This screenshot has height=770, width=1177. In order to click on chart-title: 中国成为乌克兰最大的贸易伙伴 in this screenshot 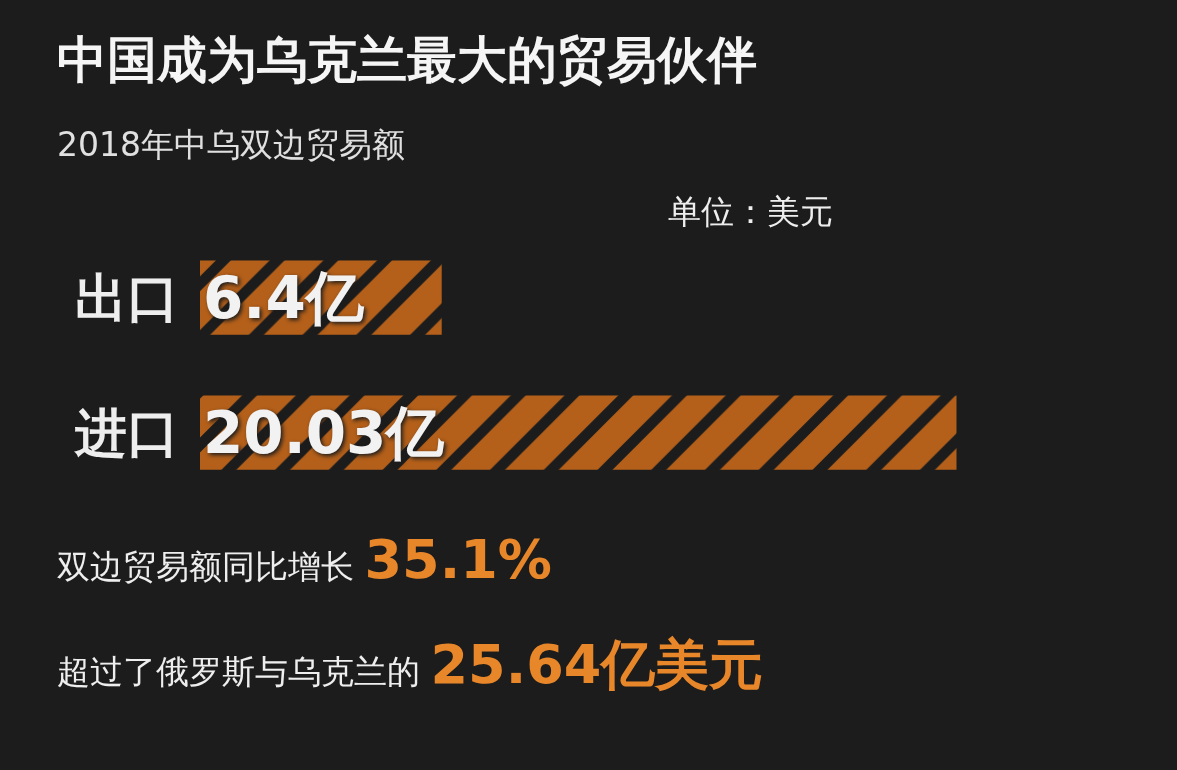, I will do `click(407, 60)`.